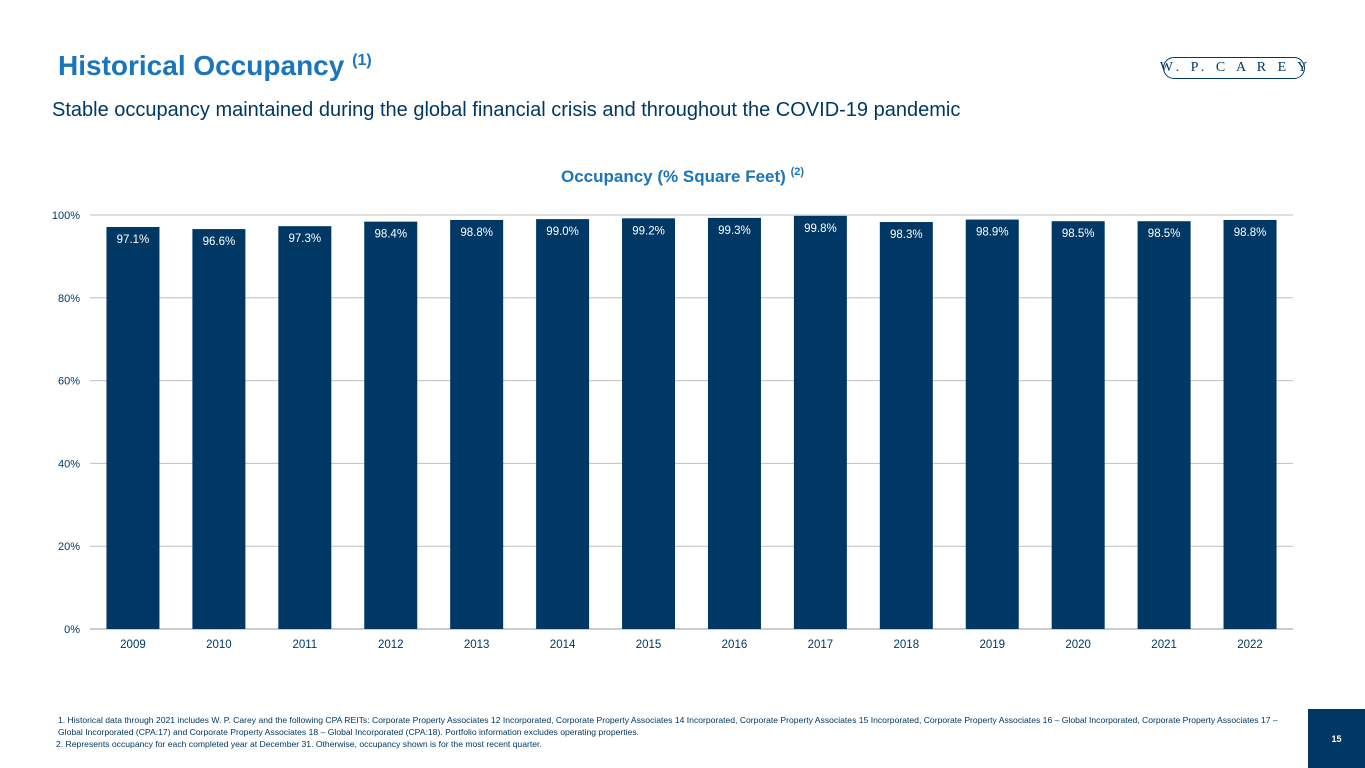  What do you see at coordinates (69, 382) in the screenshot?
I see `y-tick-label: 60%` at bounding box center [69, 382].